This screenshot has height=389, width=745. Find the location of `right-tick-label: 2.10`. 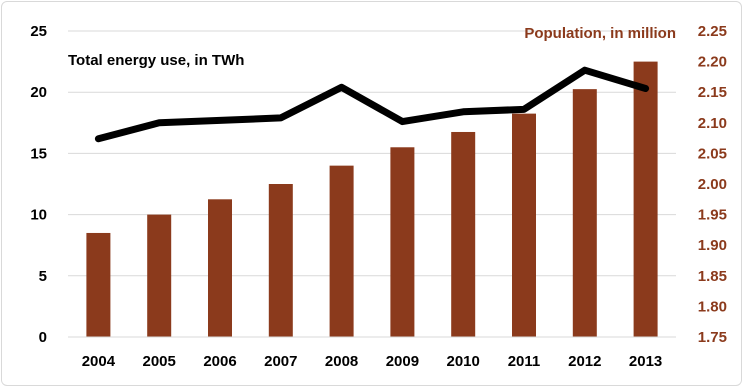

right-tick-label: 2.10 is located at coordinates (712, 123).